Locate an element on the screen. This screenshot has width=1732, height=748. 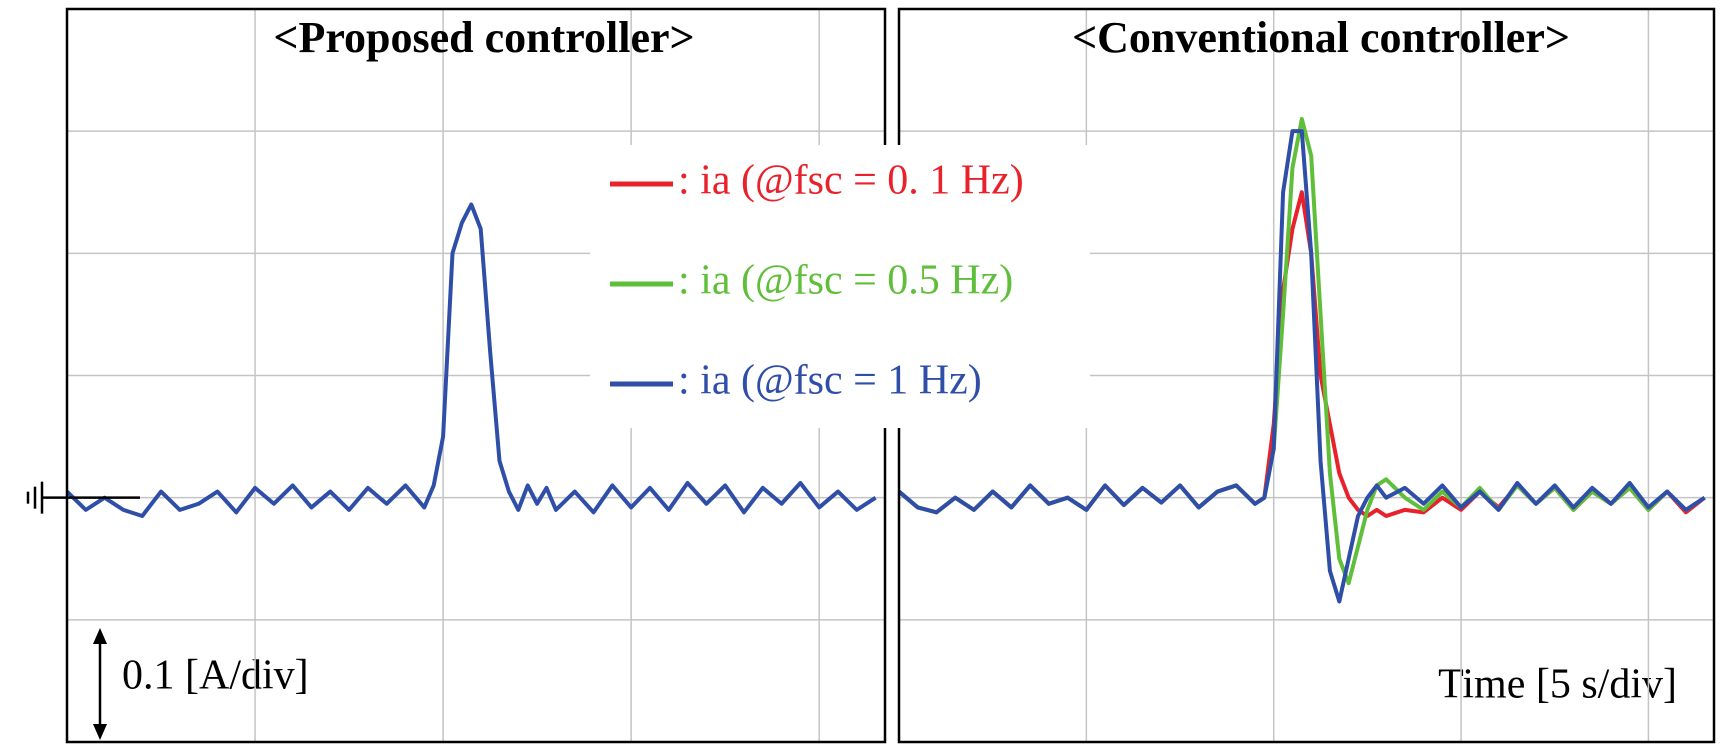
panel-title: <Proposed controller> is located at coordinates (483, 37).